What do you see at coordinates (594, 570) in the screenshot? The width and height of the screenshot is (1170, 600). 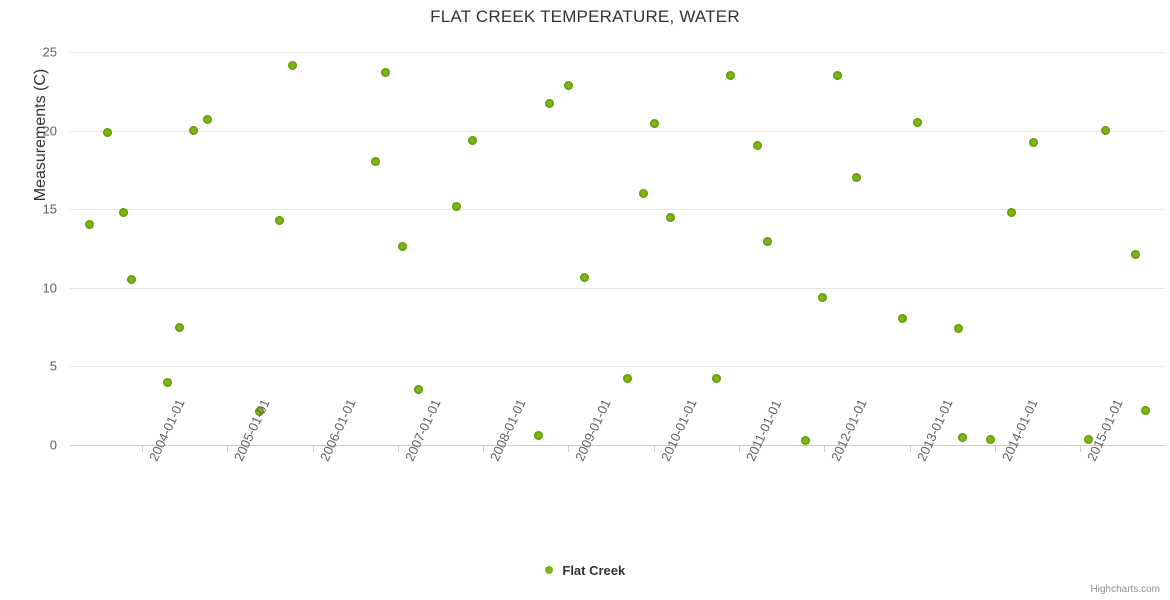 I see `legend-item-label: Flat Creek` at bounding box center [594, 570].